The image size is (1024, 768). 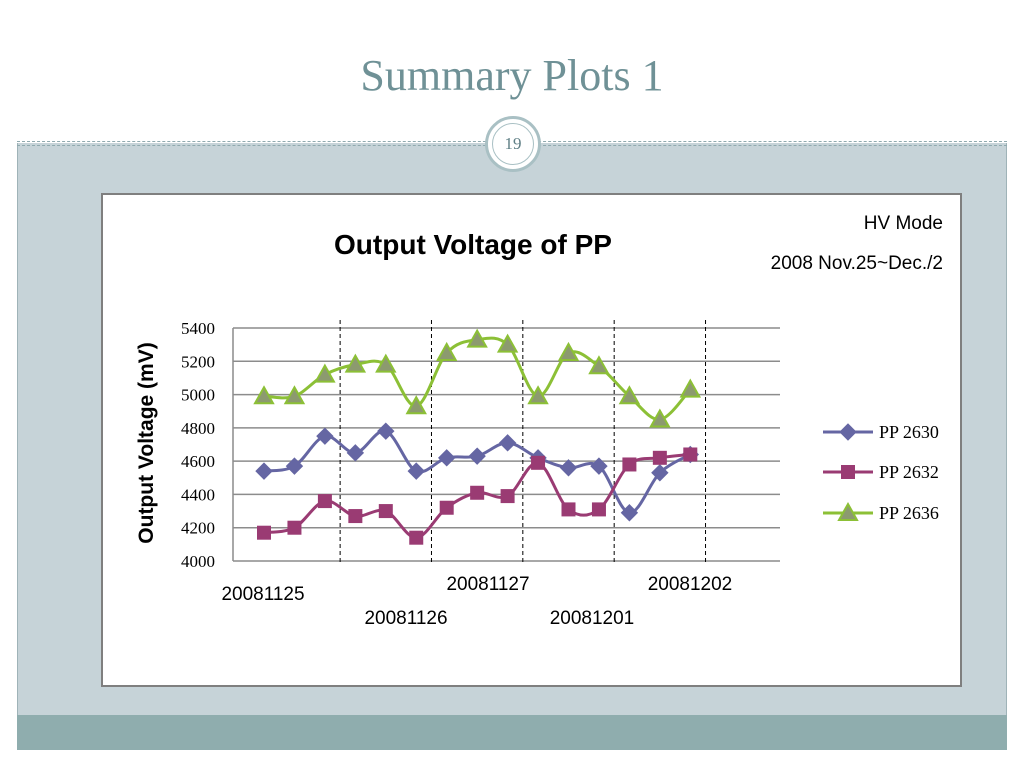 What do you see at coordinates (909, 472) in the screenshot?
I see `legend-label: PP 2632` at bounding box center [909, 472].